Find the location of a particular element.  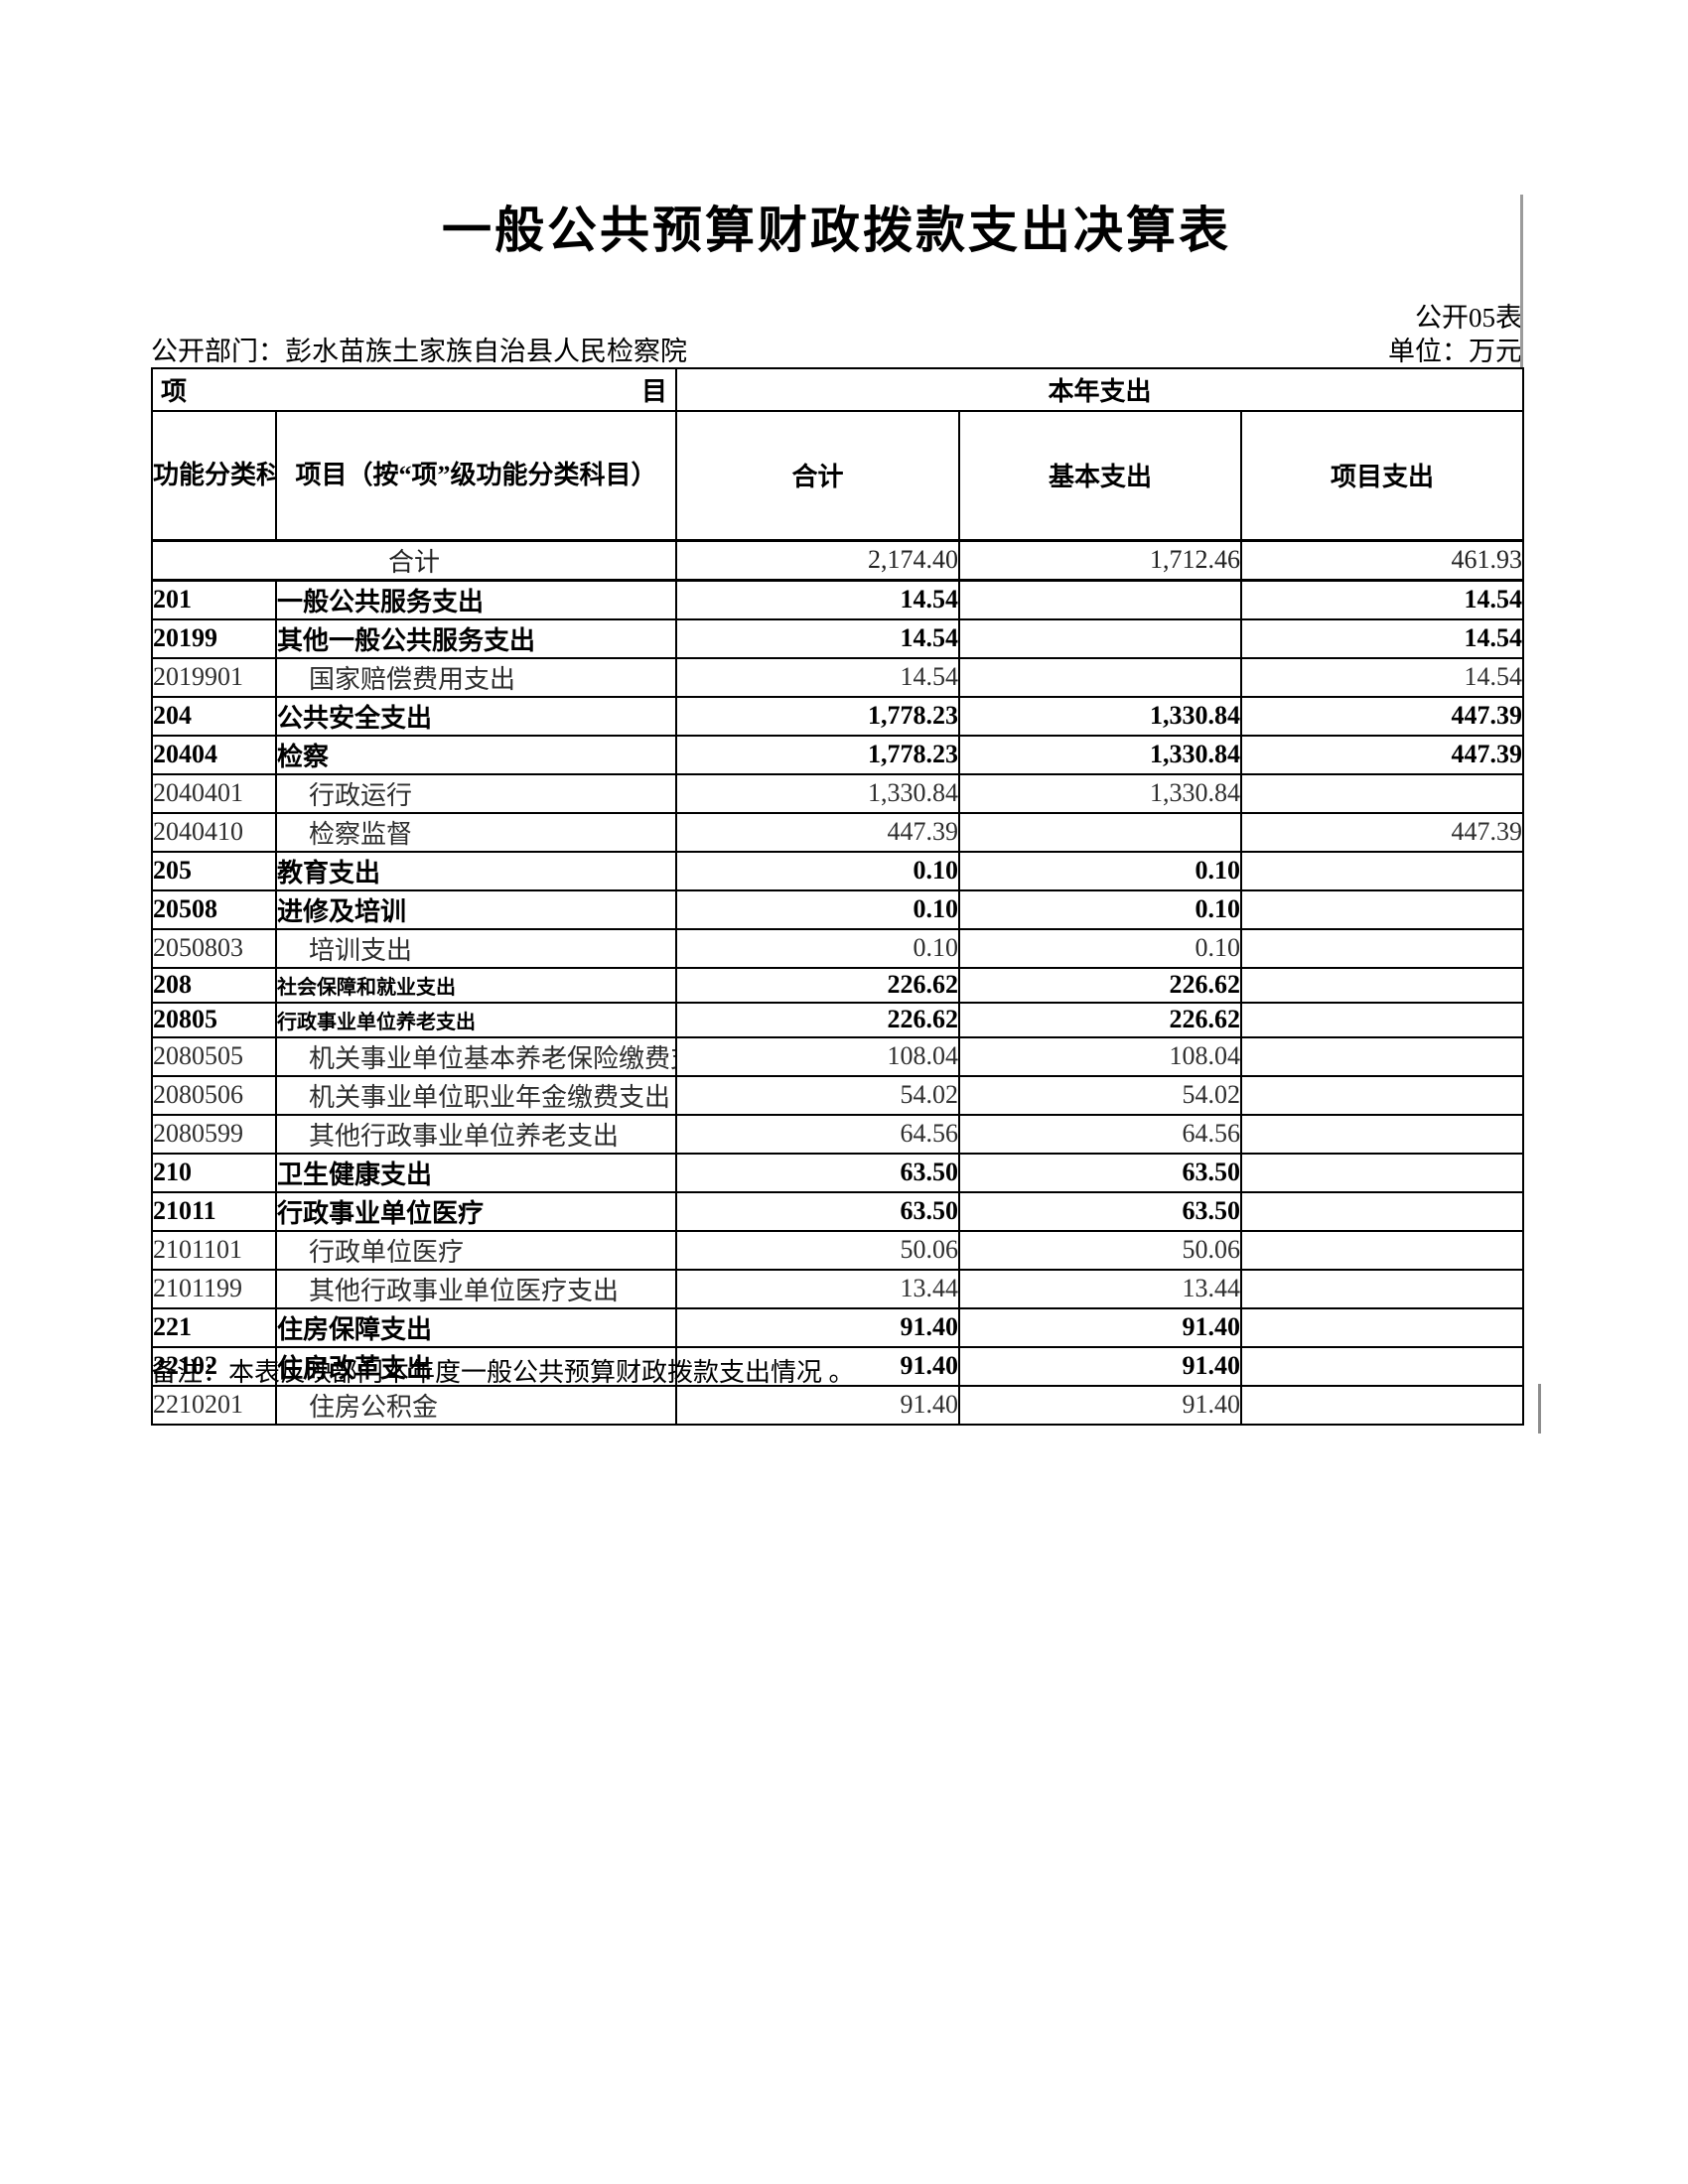

page-title: 一般公共预算财政拨款支出决算表 is located at coordinates (836, 230).